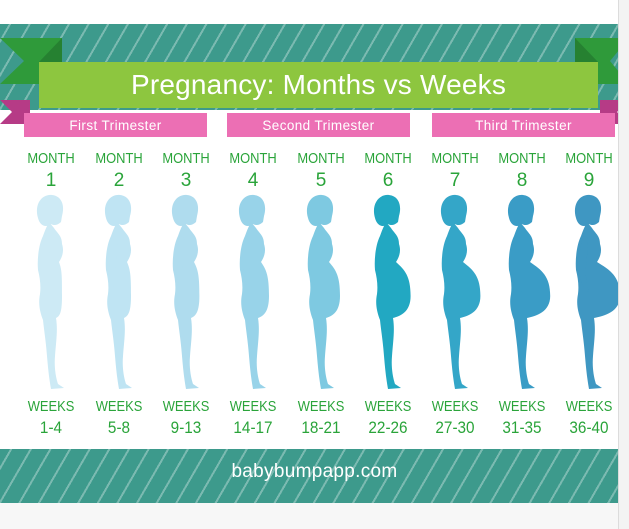  I want to click on title-banner: Pregnancy: Months vs Weeks, so click(318, 85).